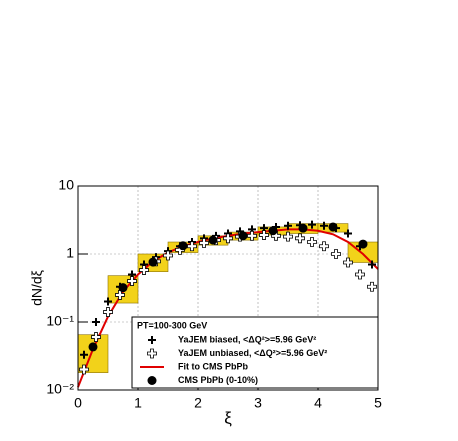 The width and height of the screenshot is (458, 441). Describe the element at coordinates (138, 403) in the screenshot. I see `x-tick-label: 1` at that location.